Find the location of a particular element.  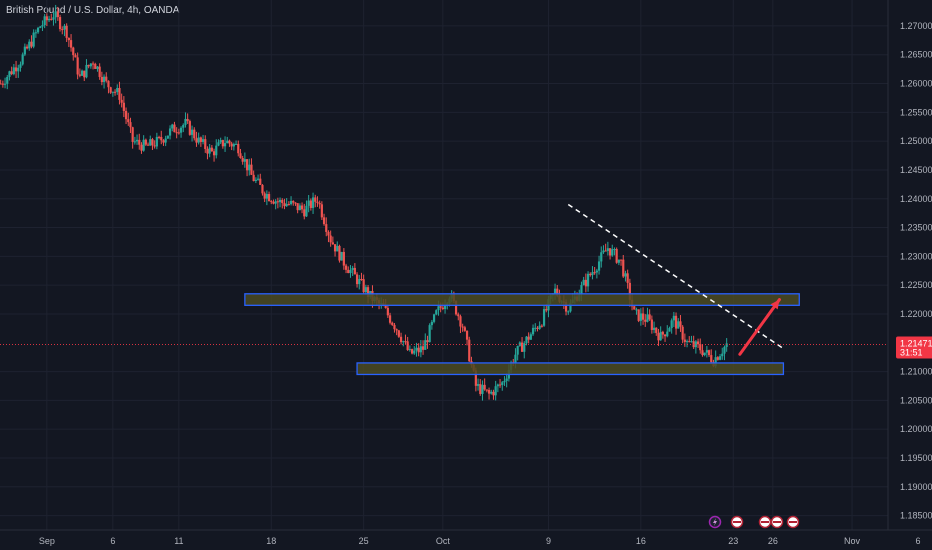

x-tick-label: 18 is located at coordinates (271, 541).